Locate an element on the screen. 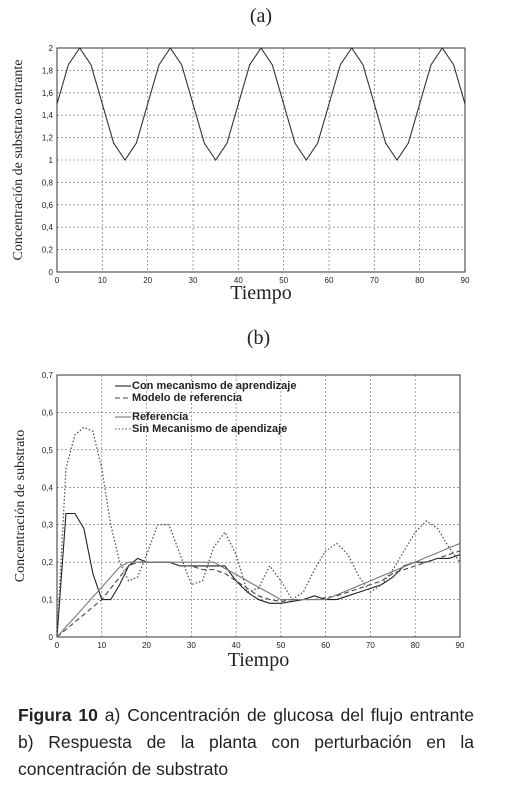 This screenshot has width=507, height=796. legend-label: Con mecanismo de aprendizaje is located at coordinates (214, 386).